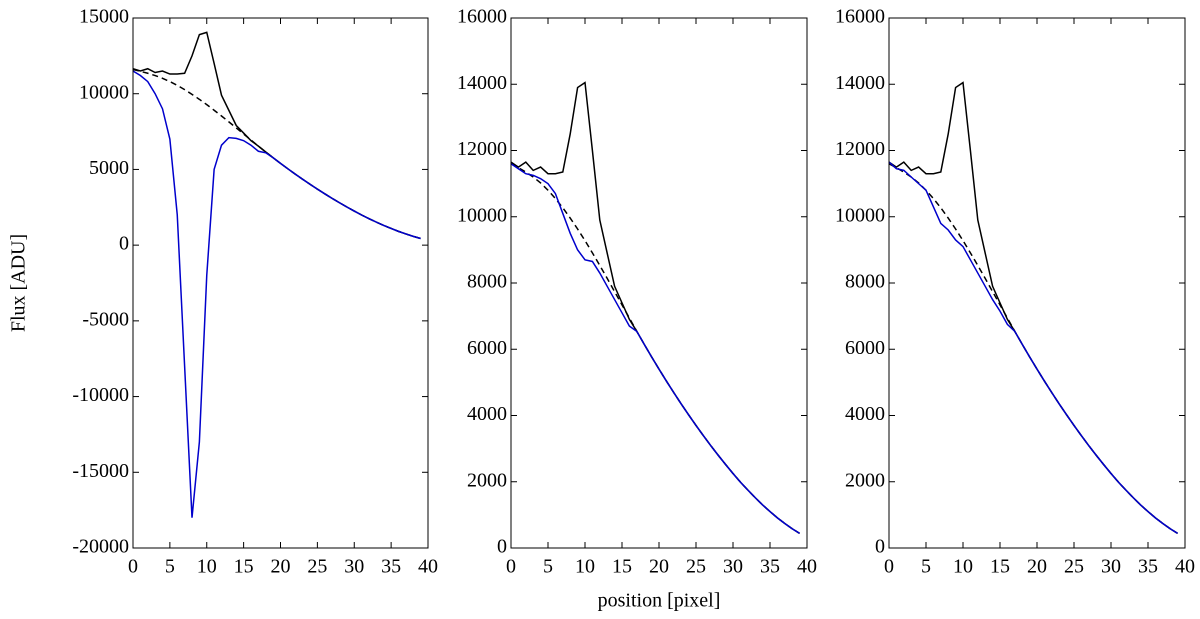  I want to click on y-tick-label: 5000, so click(109, 168).